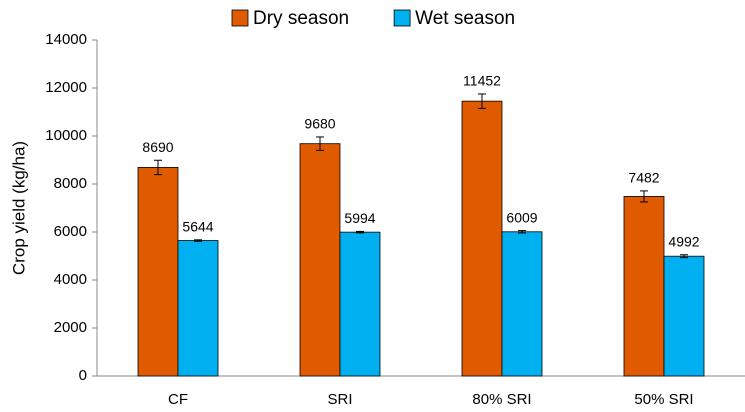 The height and width of the screenshot is (412, 745). Describe the element at coordinates (339, 399) in the screenshot. I see `x-tick-label: SRI` at that location.